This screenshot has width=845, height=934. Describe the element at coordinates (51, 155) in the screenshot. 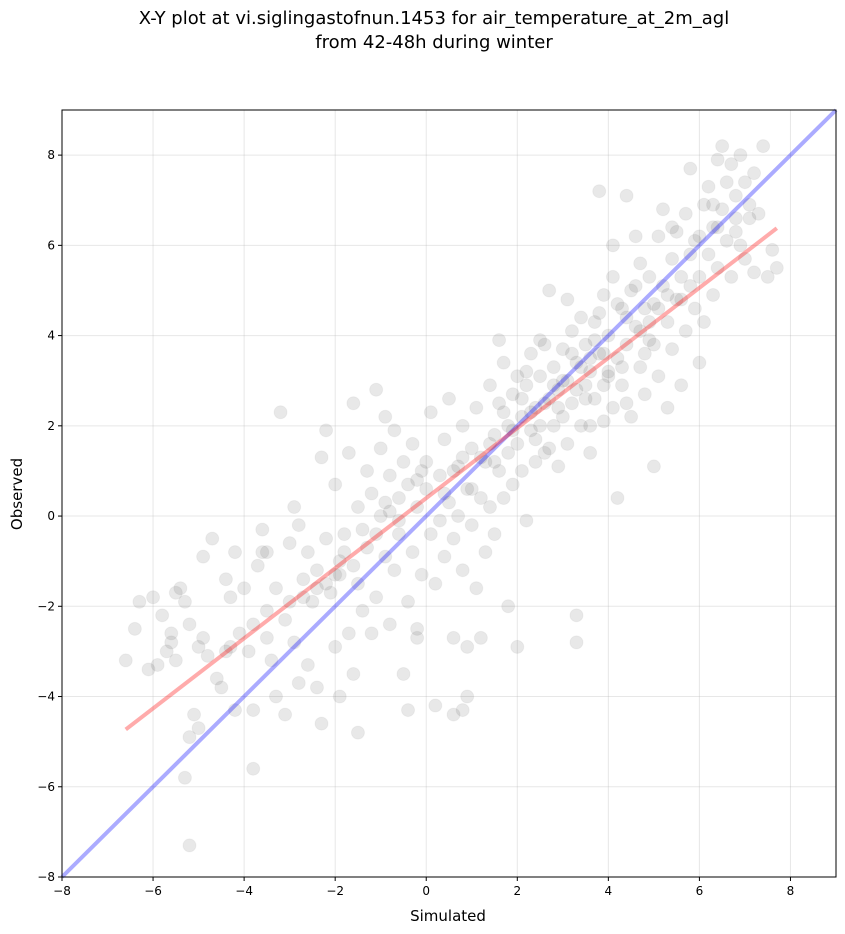

I see `y-tick-label: 8` at that location.